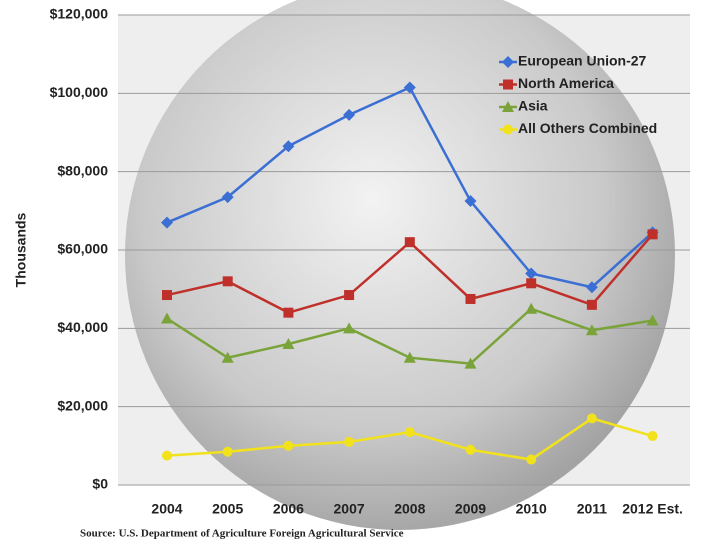 The image size is (702, 541). What do you see at coordinates (82, 327) in the screenshot?
I see `y-tick-label: $40,000` at bounding box center [82, 327].